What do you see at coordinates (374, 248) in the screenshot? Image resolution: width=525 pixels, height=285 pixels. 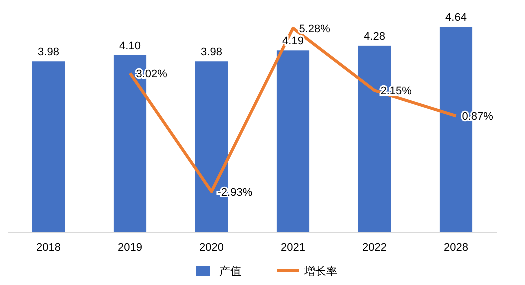 I see `x-tick-label: 2022` at bounding box center [374, 248].